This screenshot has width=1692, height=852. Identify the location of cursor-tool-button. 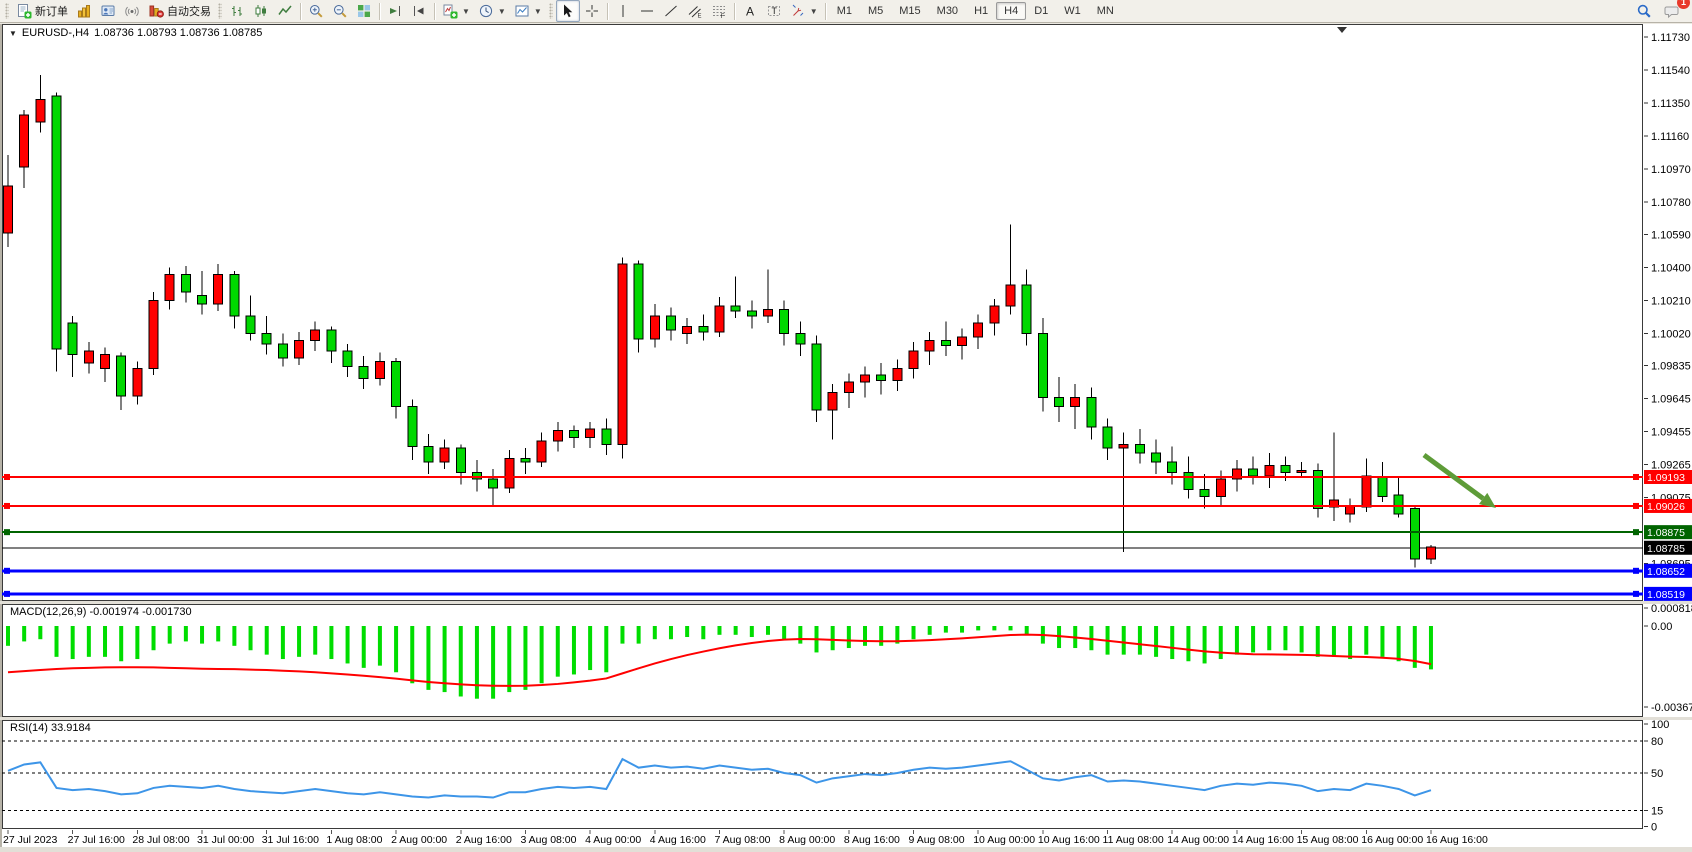
(567, 11).